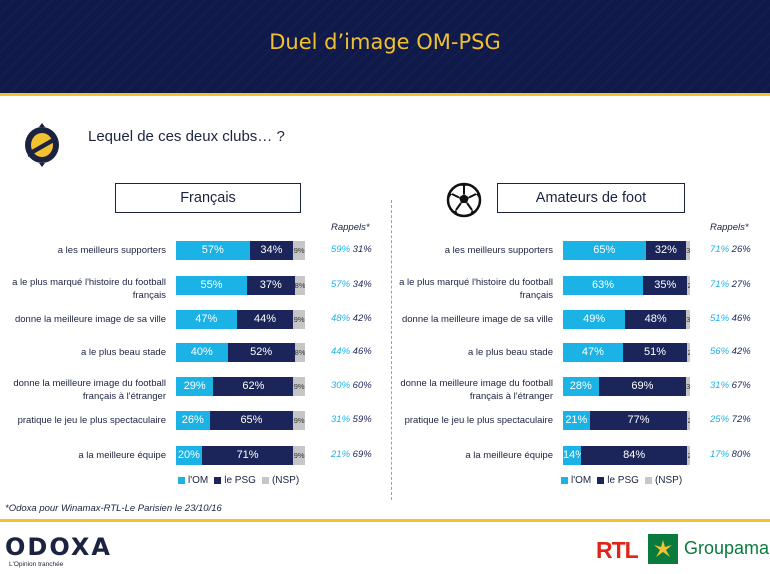 The image size is (770, 574). Describe the element at coordinates (341, 351) in the screenshot. I see `rappel-om: 44%` at that location.